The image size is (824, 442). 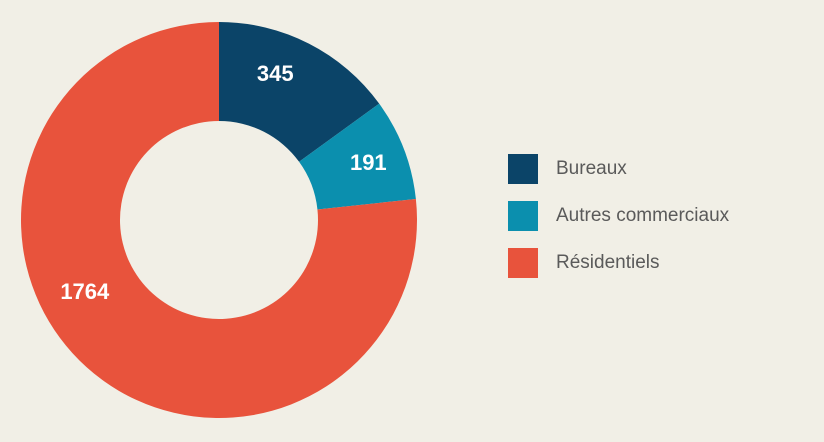 I want to click on value-label-autres-commerciaux: 191, so click(x=368, y=162).